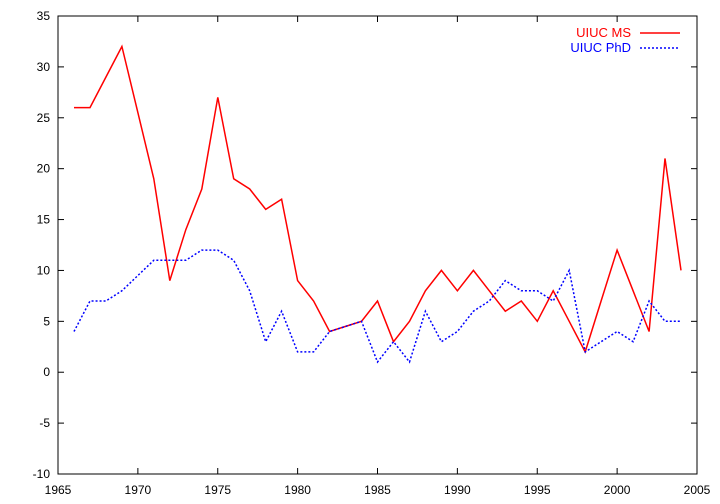 This screenshot has height=504, width=720. I want to click on y-tick-label: -10, so click(42, 474).